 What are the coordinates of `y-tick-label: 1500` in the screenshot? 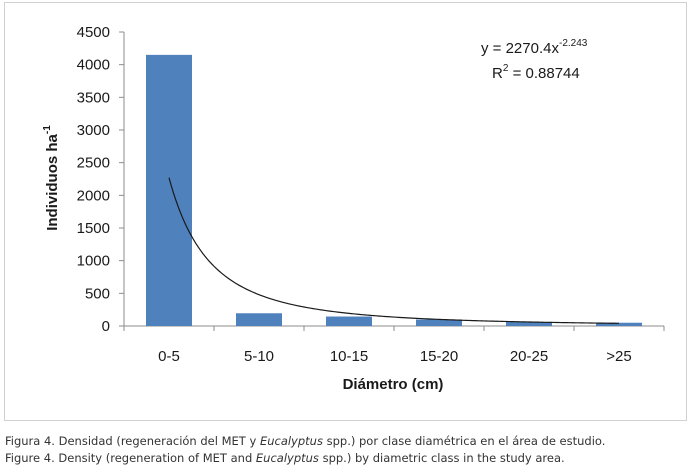 It's located at (93, 228).